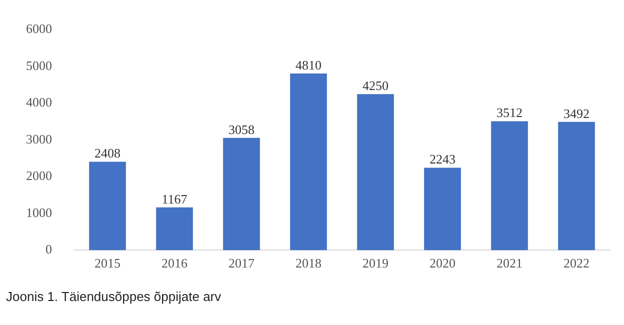  I want to click on data-label: 4250, so click(375, 86).